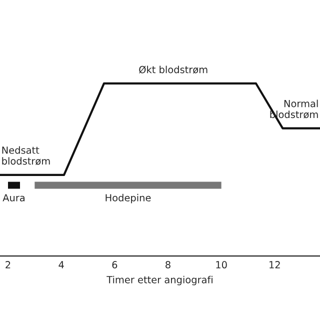 This screenshot has width=320, height=320. Describe the element at coordinates (221, 264) in the screenshot. I see `x-tick-label: 10` at that location.